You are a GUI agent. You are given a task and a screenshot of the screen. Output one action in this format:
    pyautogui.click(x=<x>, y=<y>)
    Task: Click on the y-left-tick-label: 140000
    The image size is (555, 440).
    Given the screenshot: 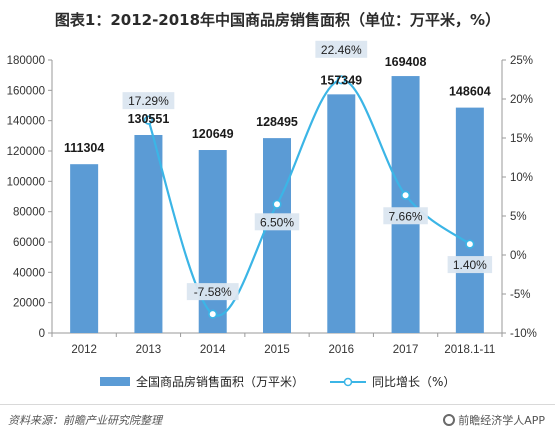 What is the action you would take?
    pyautogui.click(x=26, y=122)
    